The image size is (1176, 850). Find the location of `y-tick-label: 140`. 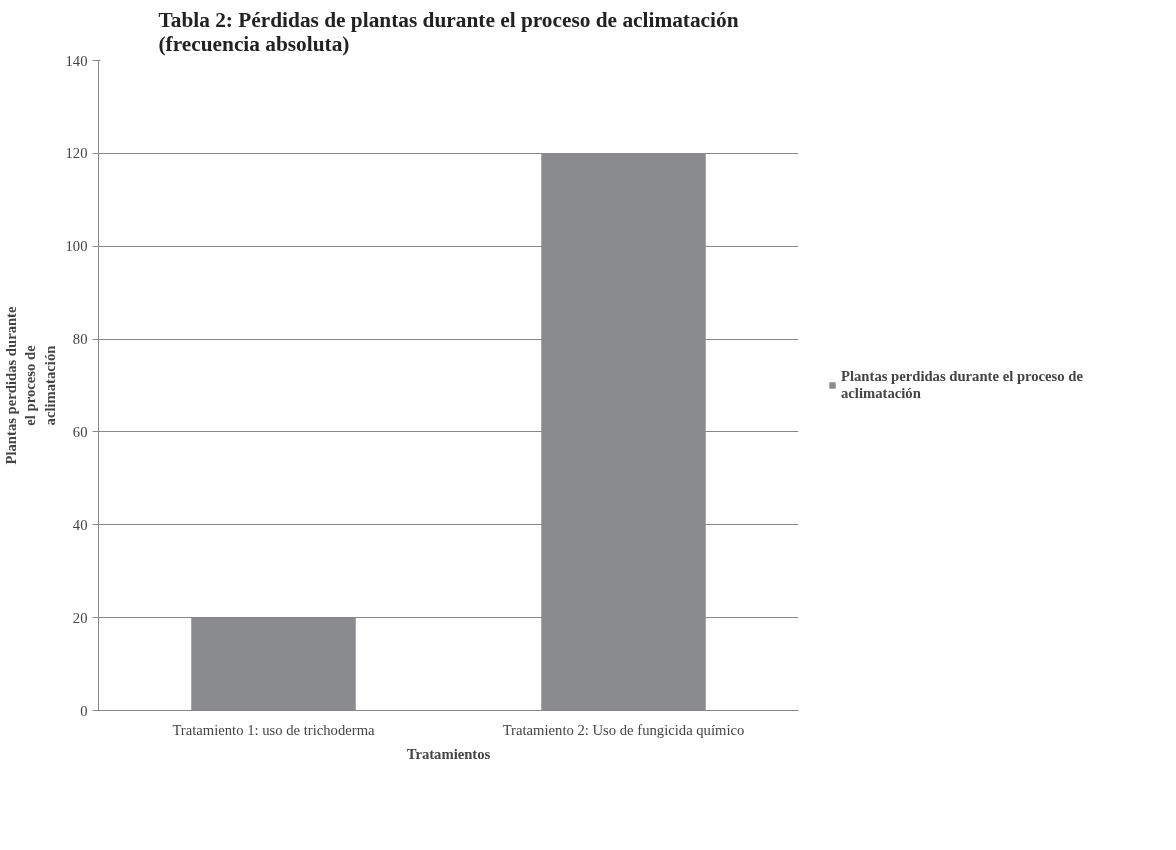

y-tick-label: 140 is located at coordinates (76, 60).